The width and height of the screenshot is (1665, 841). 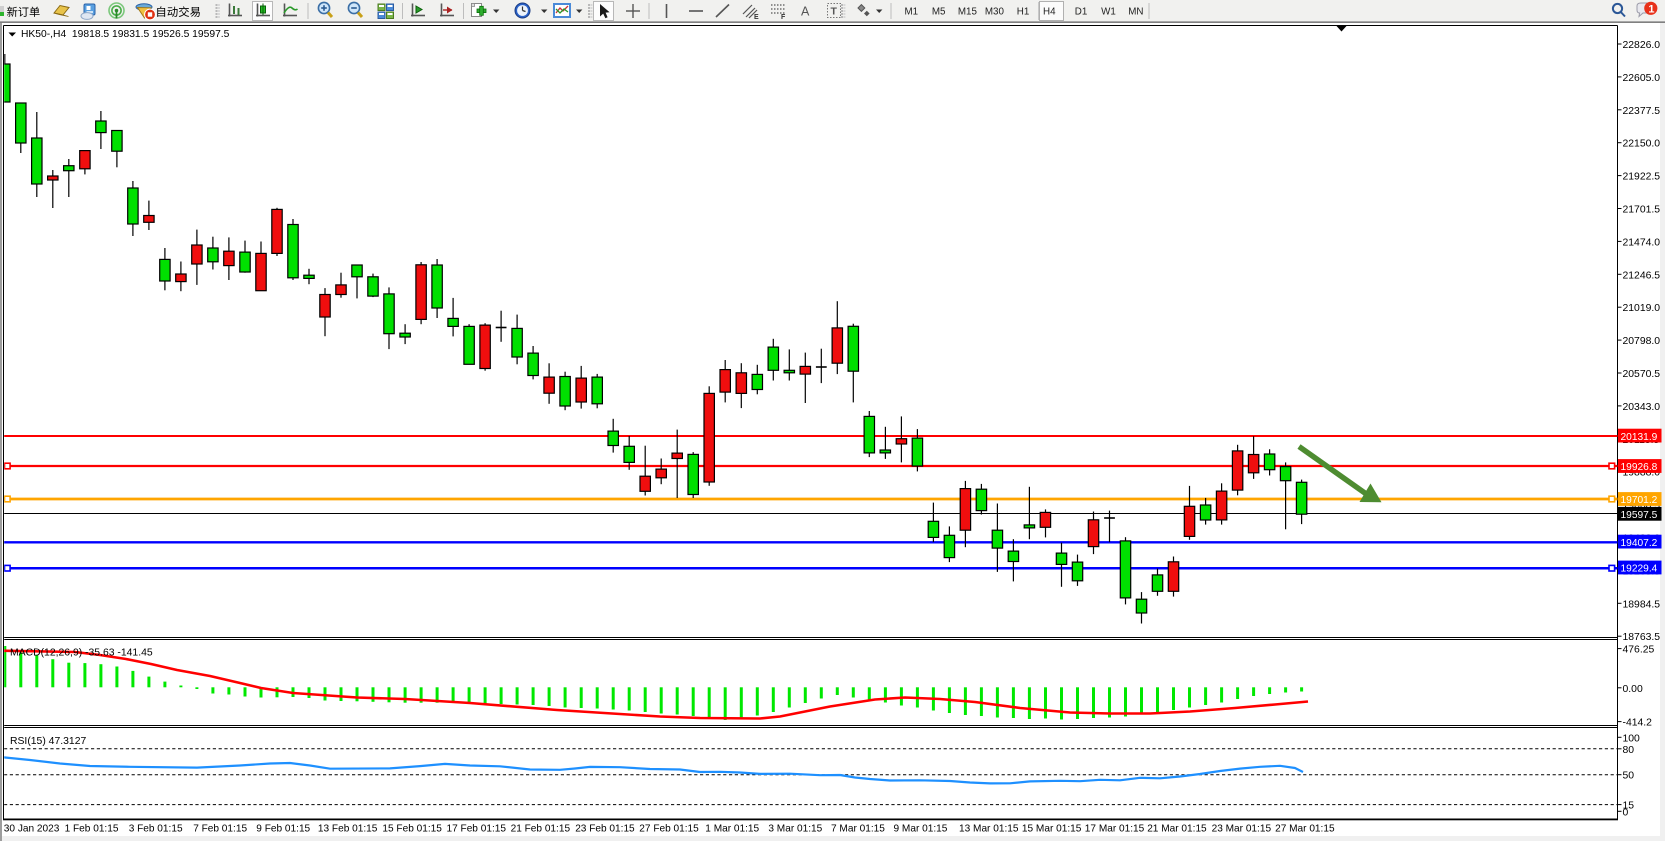 I want to click on svg-text: W1, so click(x=1108, y=12).